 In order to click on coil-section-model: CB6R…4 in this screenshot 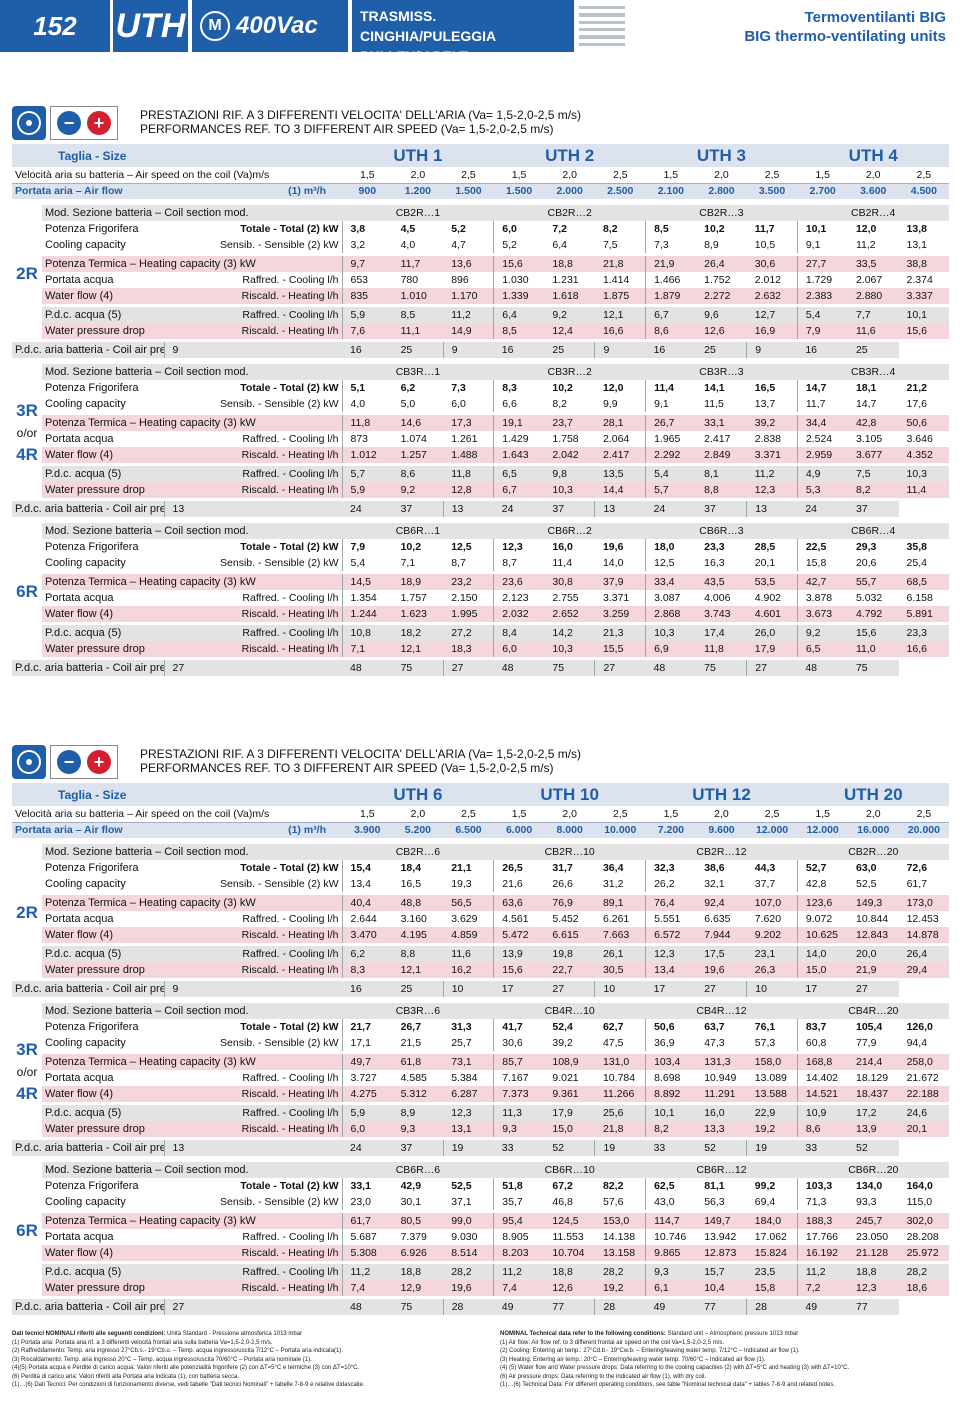, I will do `click(873, 531)`.